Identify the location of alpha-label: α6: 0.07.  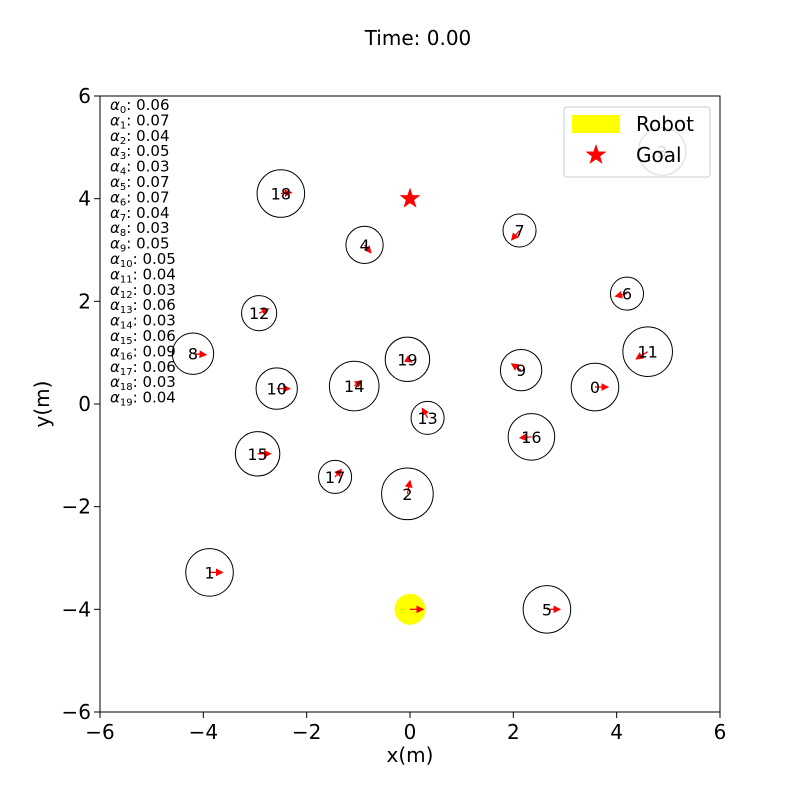
(140, 198).